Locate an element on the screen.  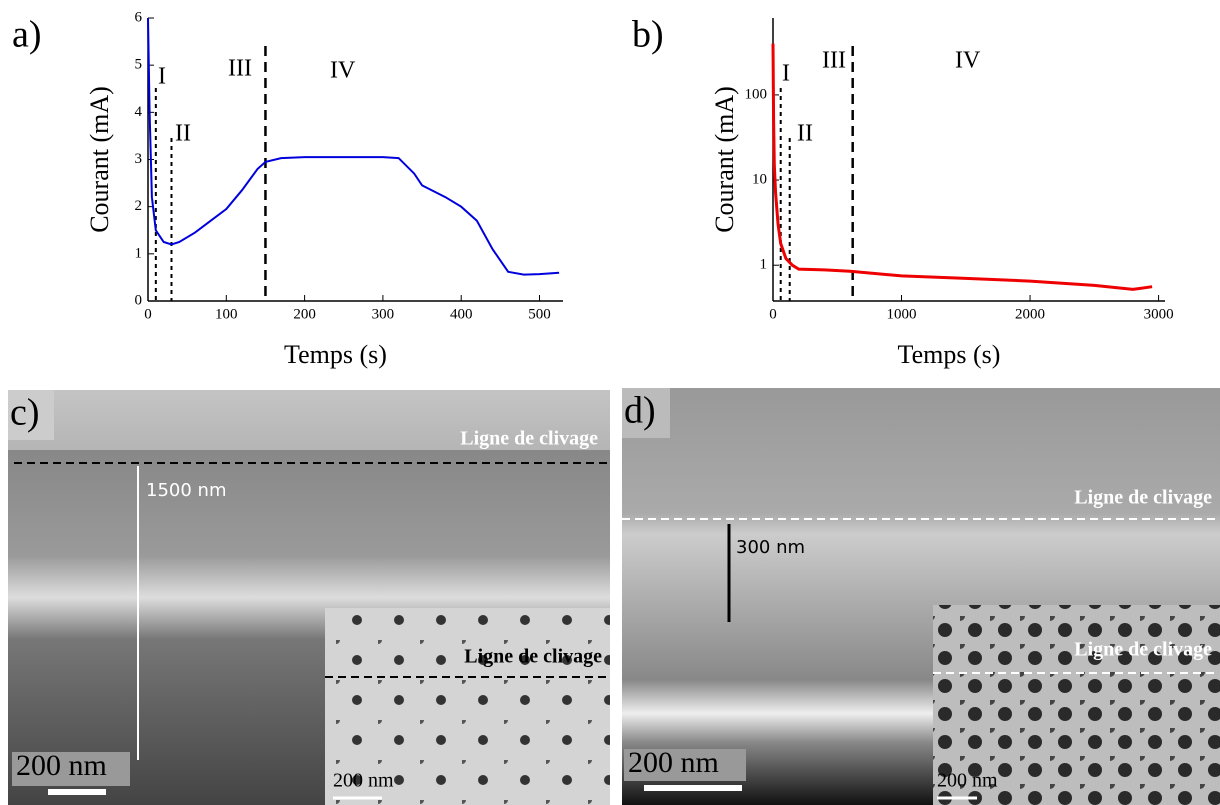
x-tick-label: 200 is located at coordinates (304, 314).